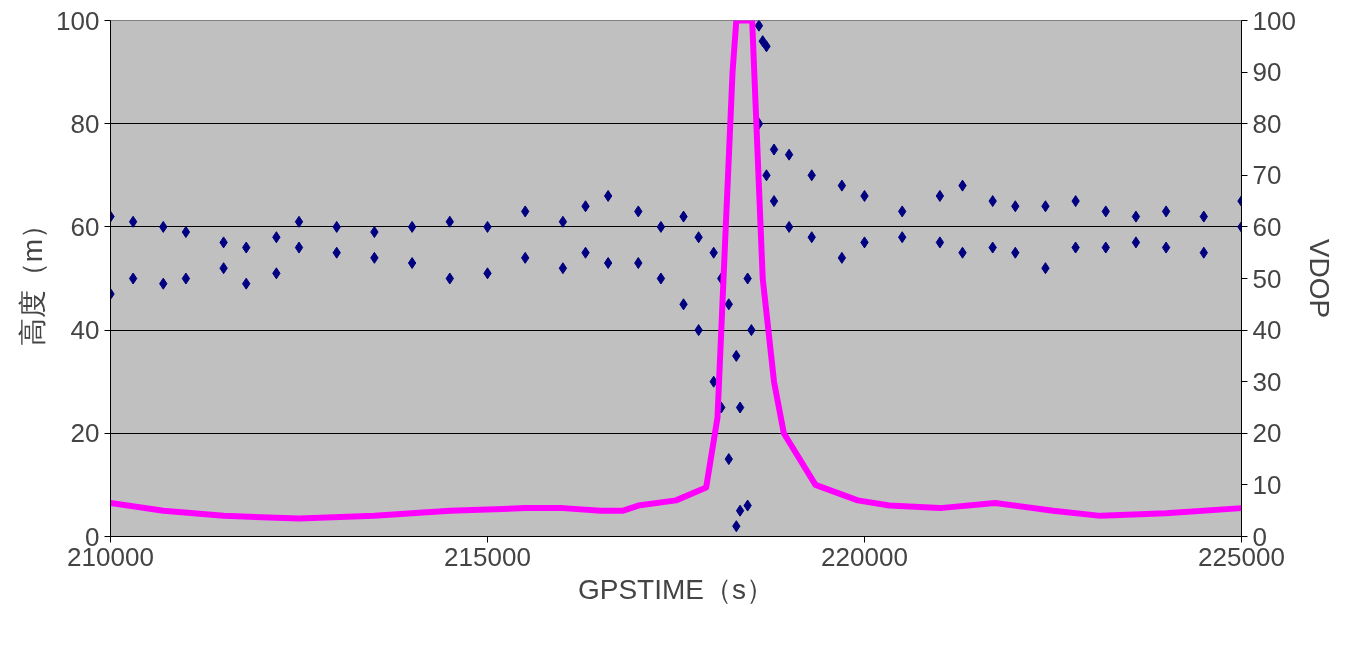 This screenshot has width=1371, height=646. Describe the element at coordinates (85, 226) in the screenshot. I see `y-tick-label: 60` at that location.